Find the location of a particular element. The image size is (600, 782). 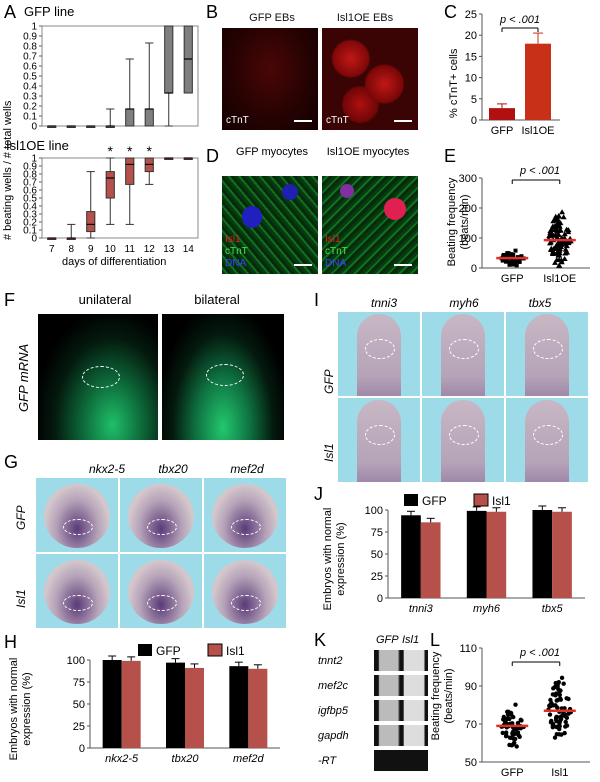

panel-f-label-left: unilateral is located at coordinates (105, 299).